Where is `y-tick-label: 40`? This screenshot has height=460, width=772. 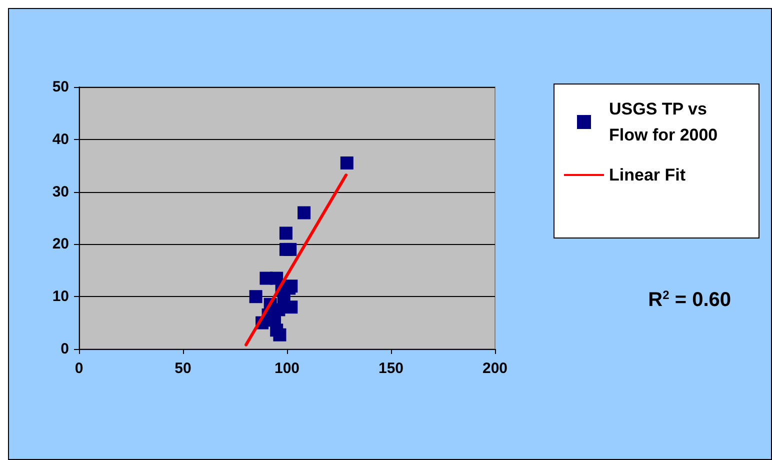
y-tick-label: 40 is located at coordinates (60, 139).